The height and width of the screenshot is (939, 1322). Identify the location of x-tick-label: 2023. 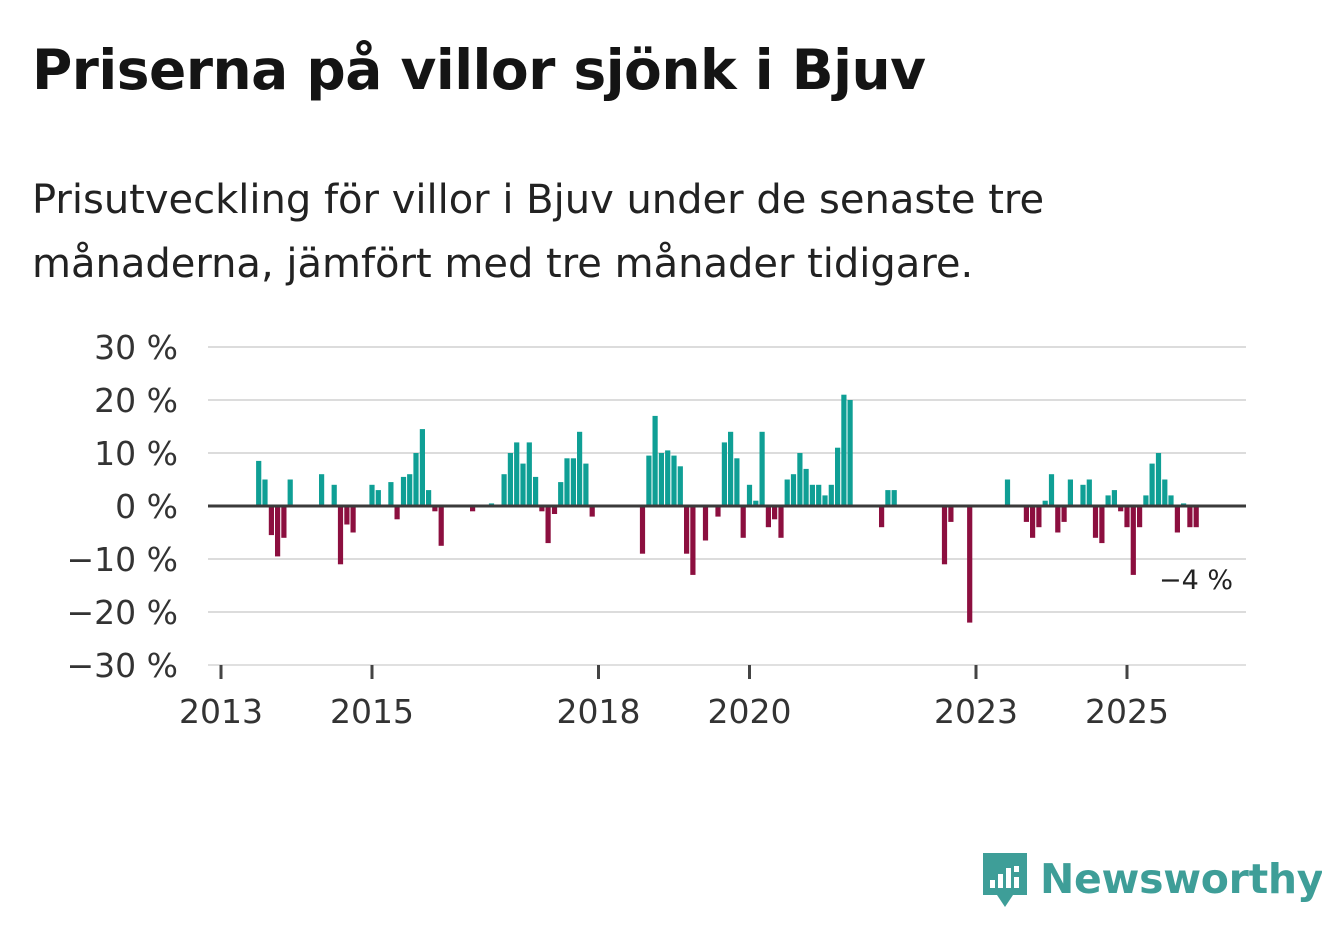
(976, 711).